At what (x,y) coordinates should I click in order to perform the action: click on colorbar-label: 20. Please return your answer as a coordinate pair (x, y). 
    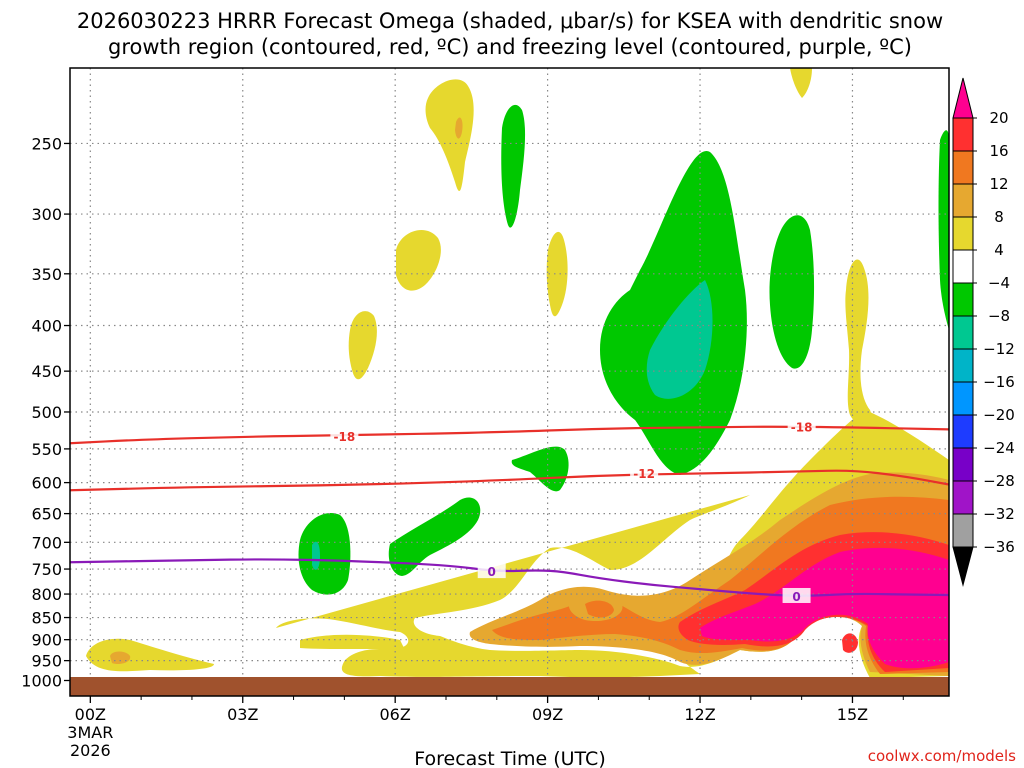
    Looking at the image, I should click on (998, 118).